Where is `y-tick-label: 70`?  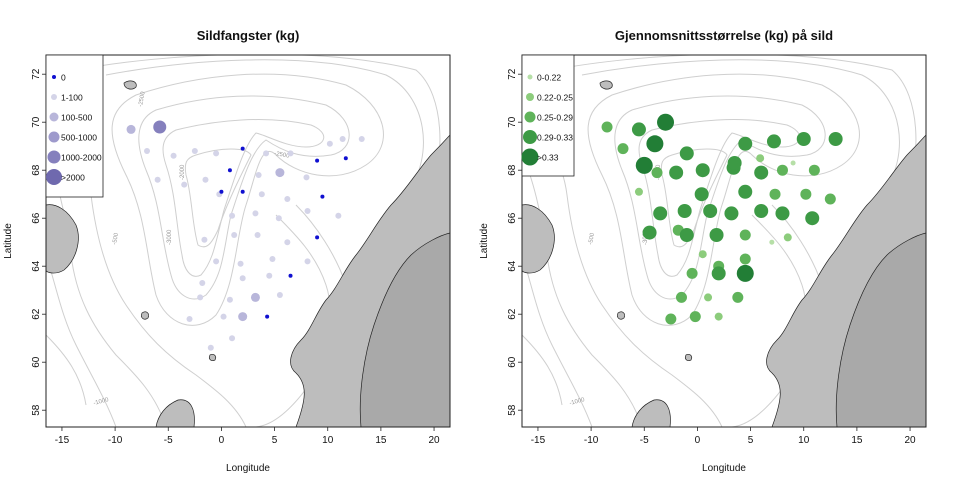
y-tick-label: 70 is located at coordinates (512, 122).